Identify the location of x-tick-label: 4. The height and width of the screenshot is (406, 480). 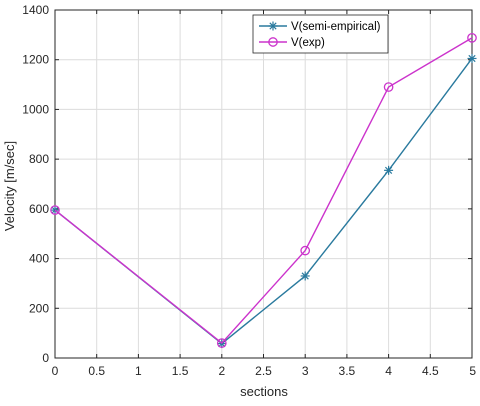
(388, 371).